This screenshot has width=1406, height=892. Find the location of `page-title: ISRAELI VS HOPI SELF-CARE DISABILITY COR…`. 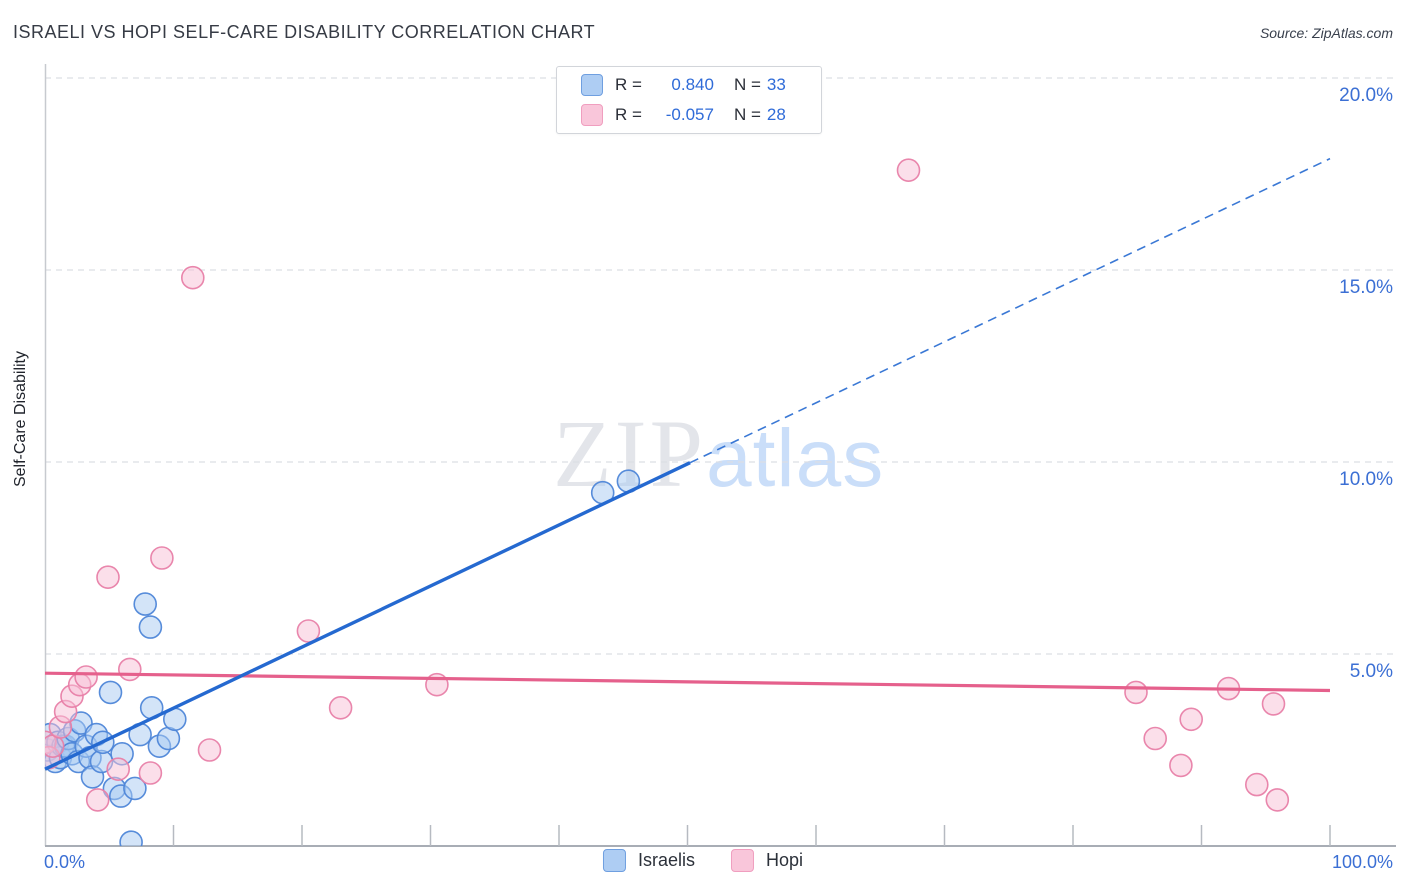

page-title: ISRAELI VS HOPI SELF-CARE DISABILITY COR… is located at coordinates (304, 32).